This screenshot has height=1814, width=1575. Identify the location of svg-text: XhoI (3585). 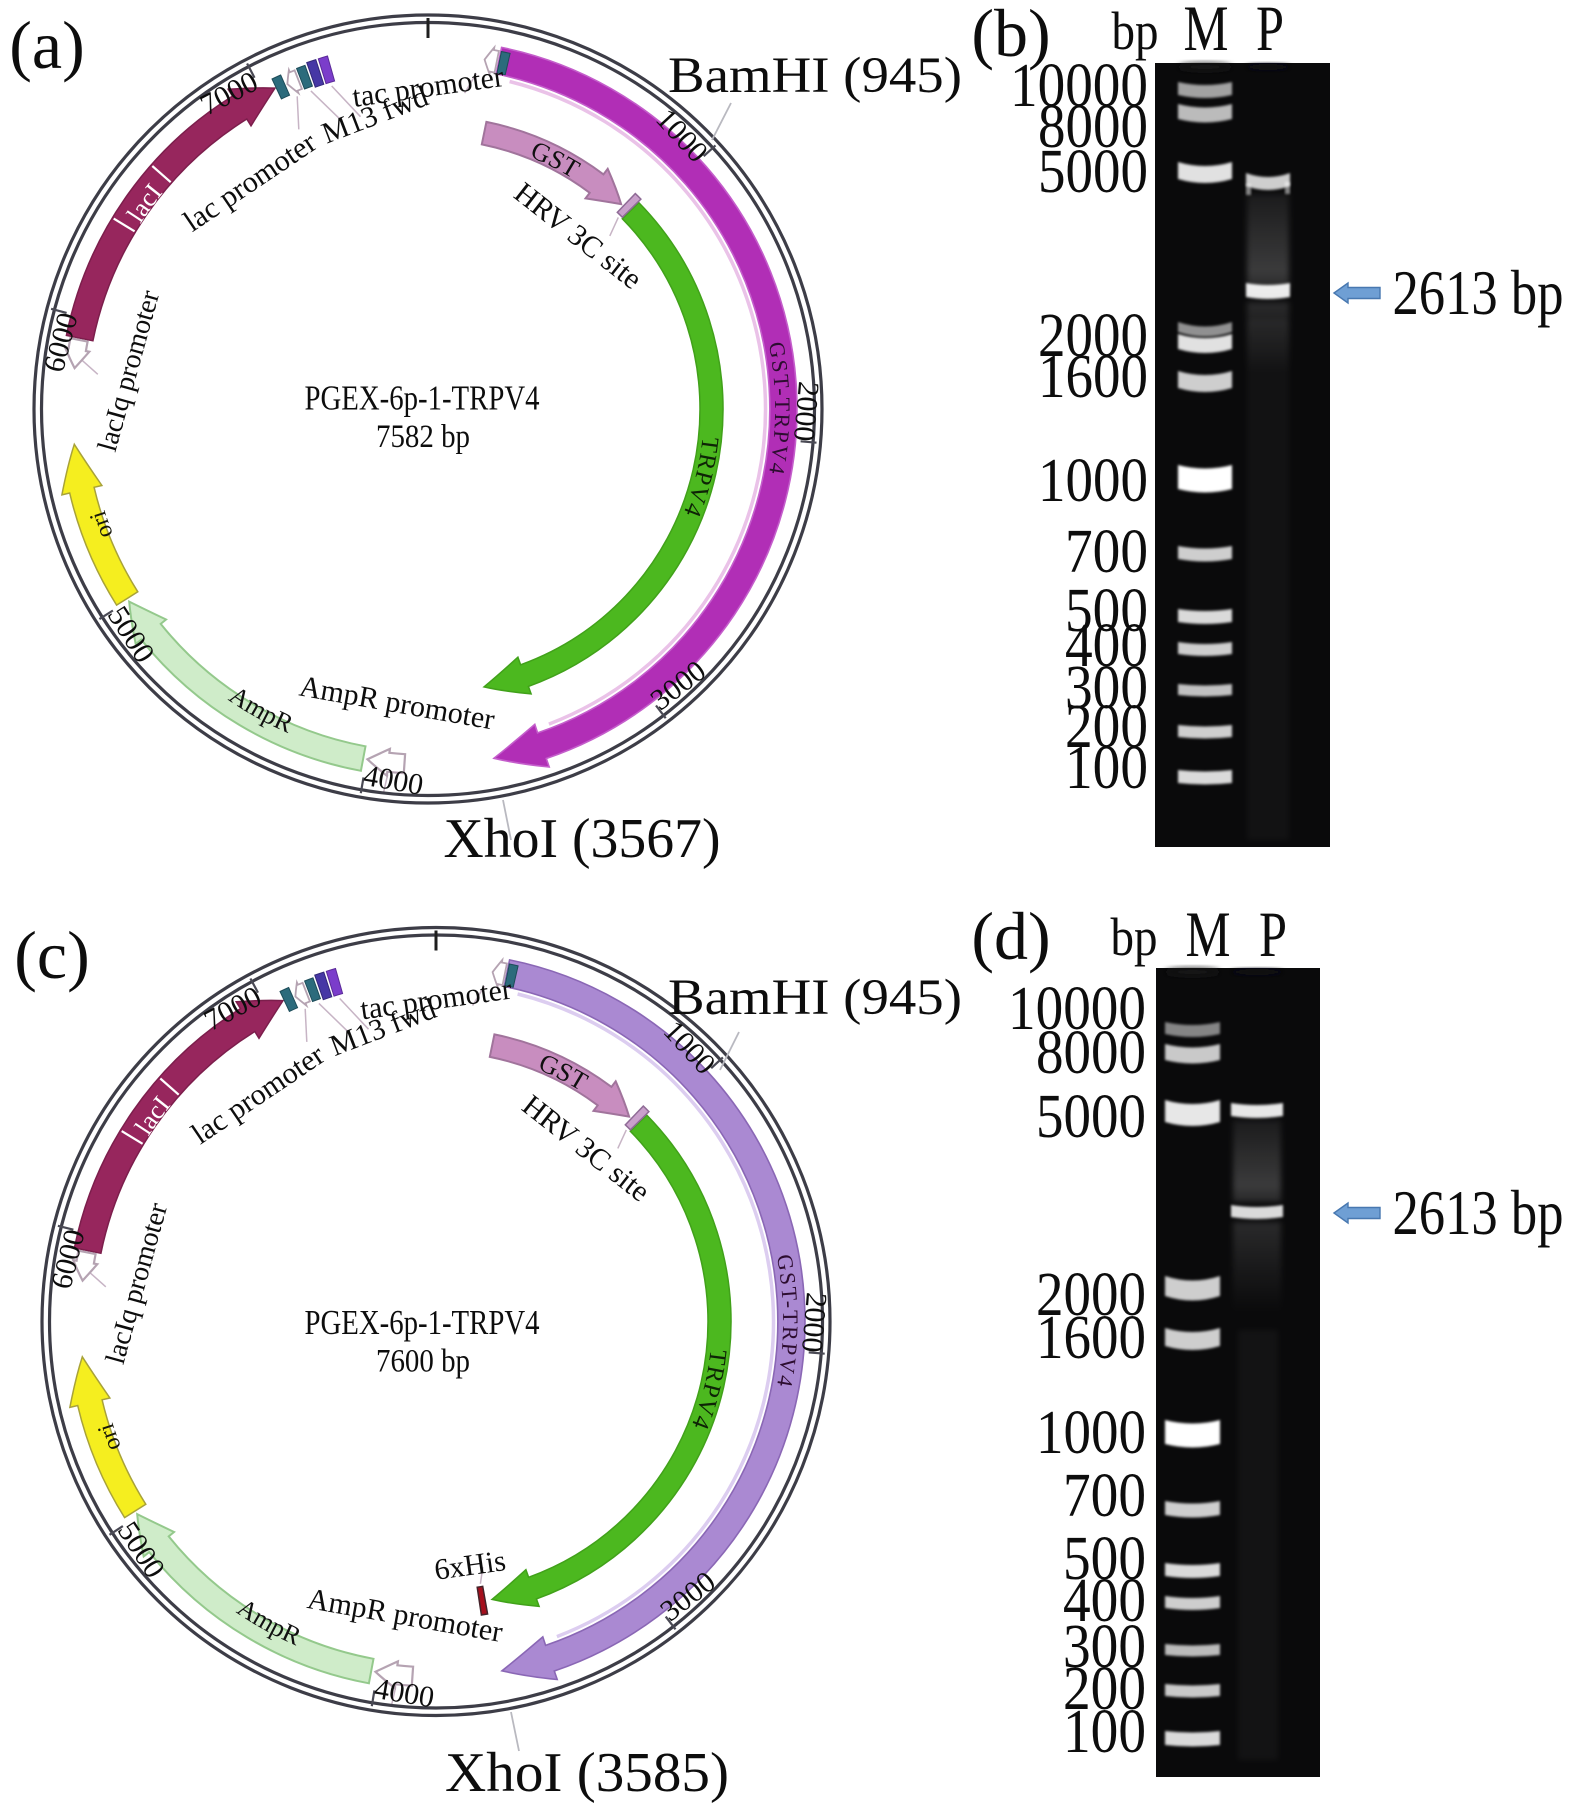
(587, 1773).